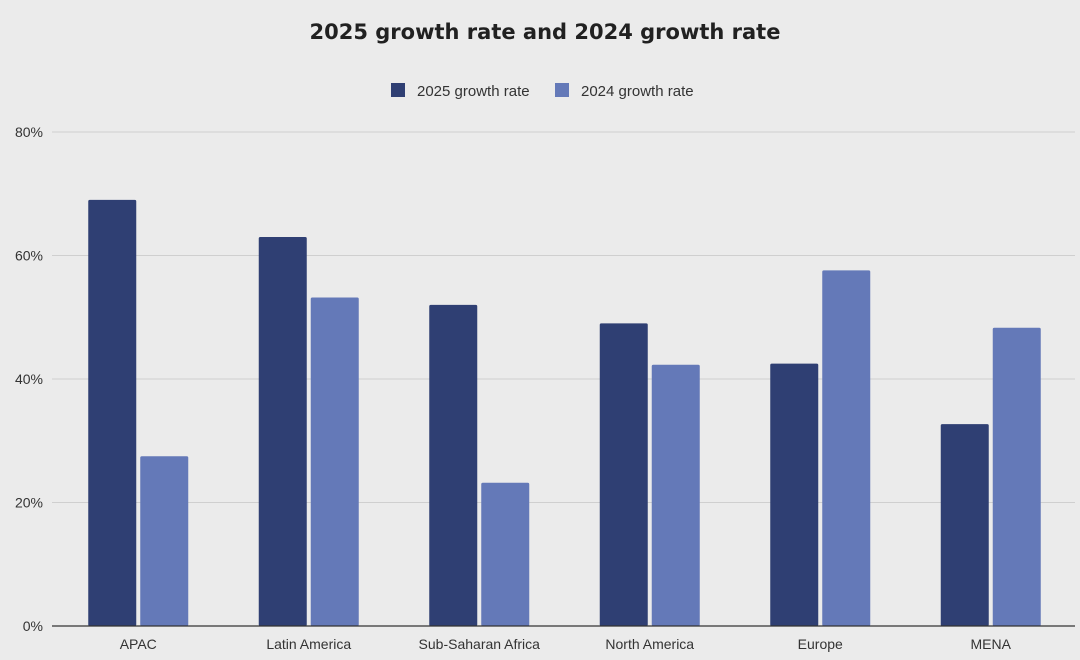 The height and width of the screenshot is (660, 1080). What do you see at coordinates (282, 431) in the screenshot?
I see `bar-2025-latin-america` at bounding box center [282, 431].